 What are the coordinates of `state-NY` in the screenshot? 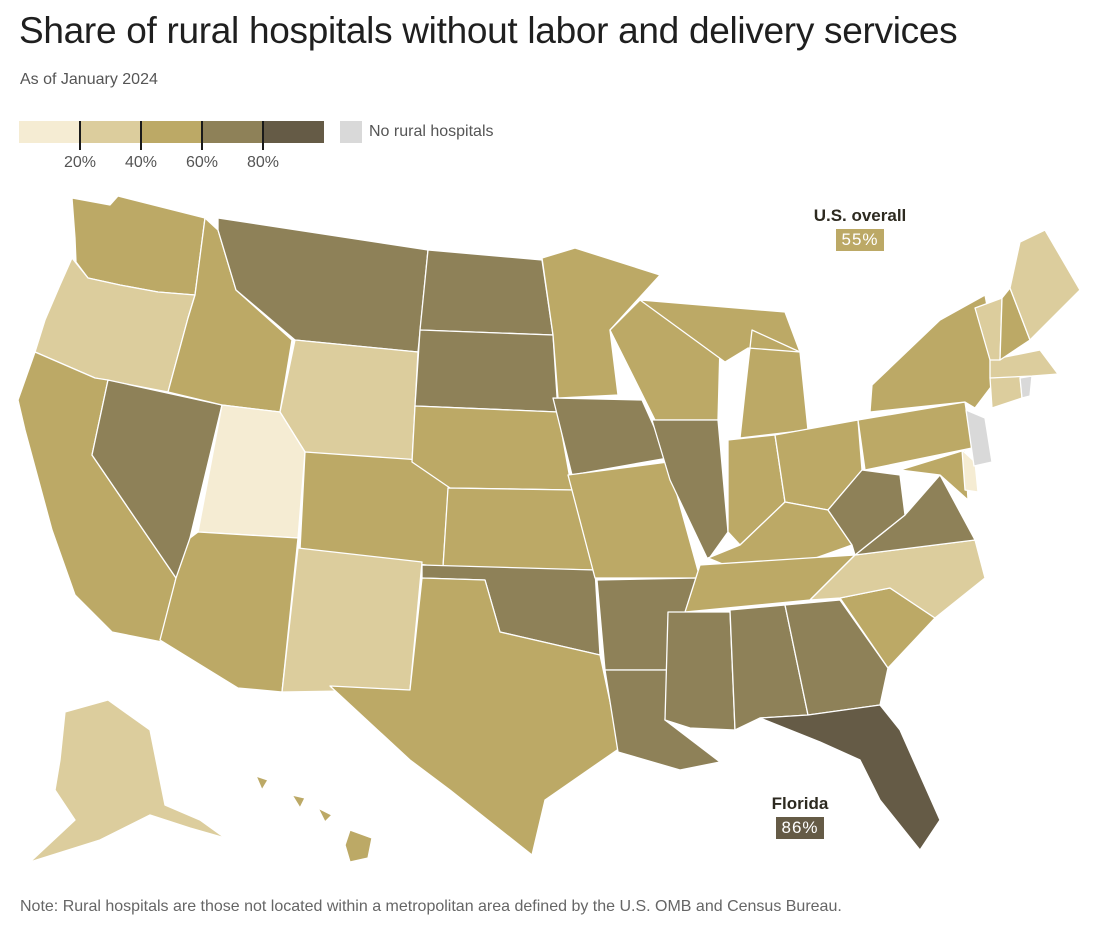 It's located at (935, 353).